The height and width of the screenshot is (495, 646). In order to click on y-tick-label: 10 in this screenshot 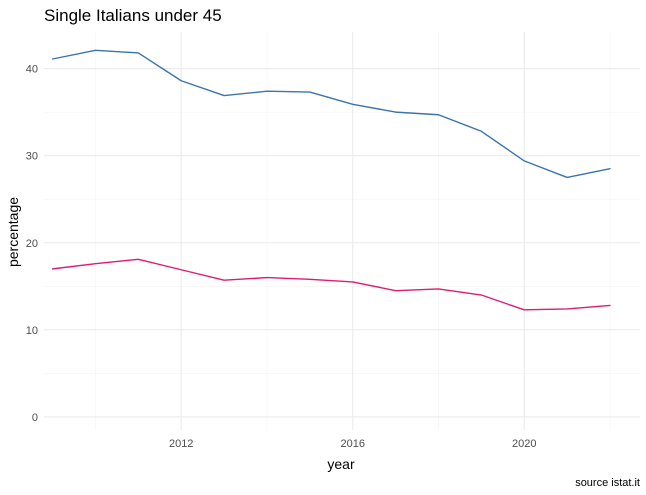, I will do `click(32, 331)`.